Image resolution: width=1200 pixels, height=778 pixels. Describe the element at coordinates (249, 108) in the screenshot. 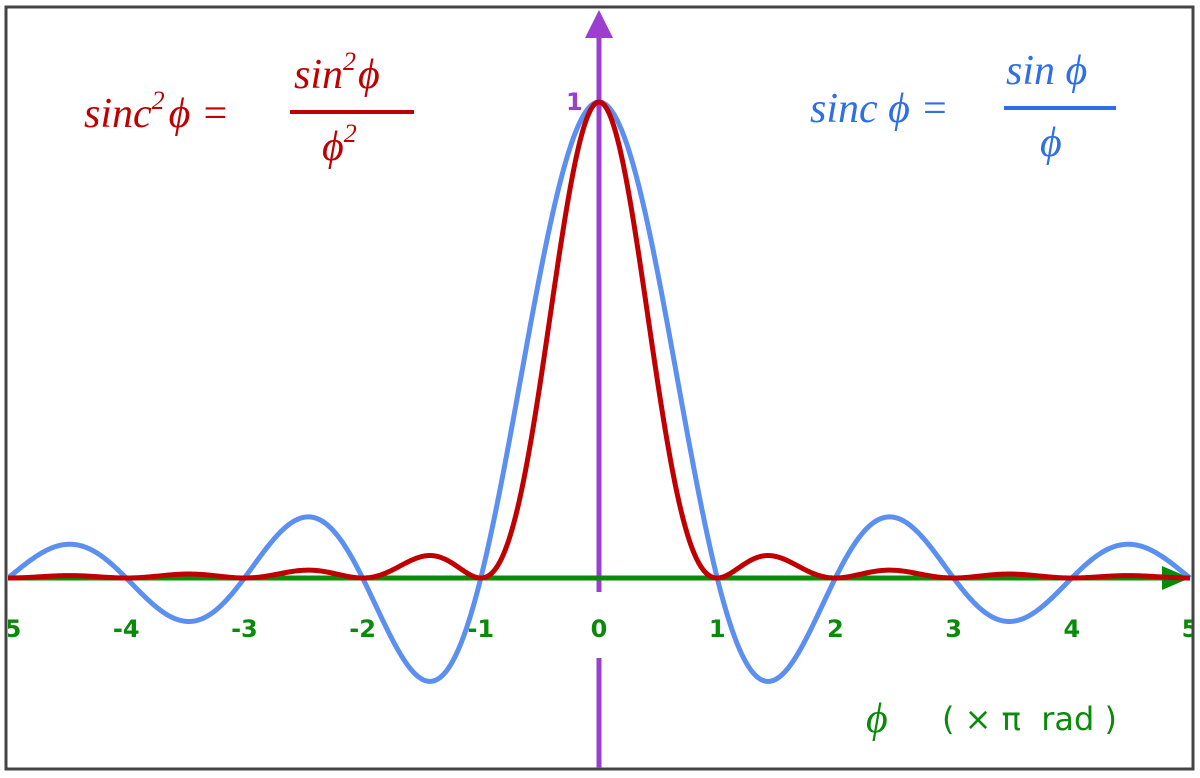

I see `sinc-squared-formula: sinc2ϕ = sin2ϕ ϕ2` at that location.